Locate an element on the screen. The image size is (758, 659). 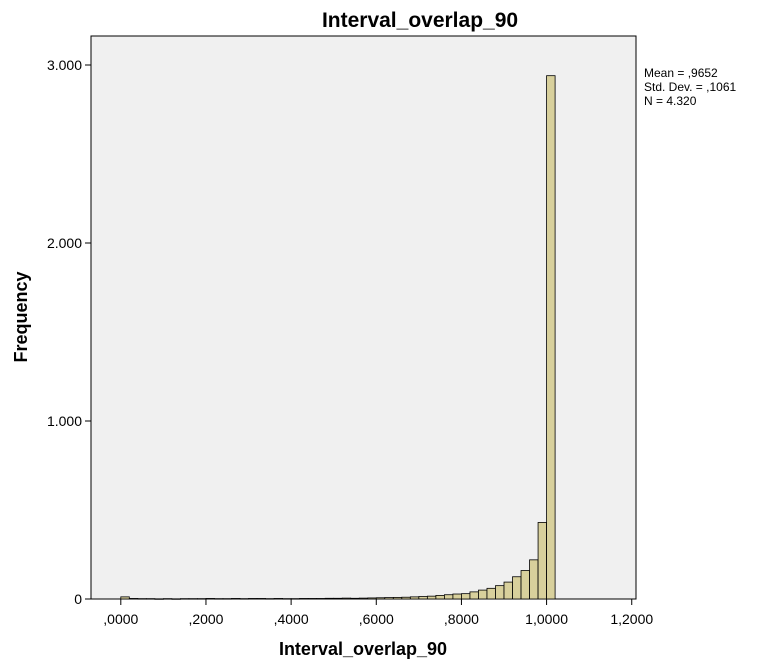
stats-box: Mean = ,9652 Std. Dev. = ,1061 N = 4.320 is located at coordinates (690, 87).